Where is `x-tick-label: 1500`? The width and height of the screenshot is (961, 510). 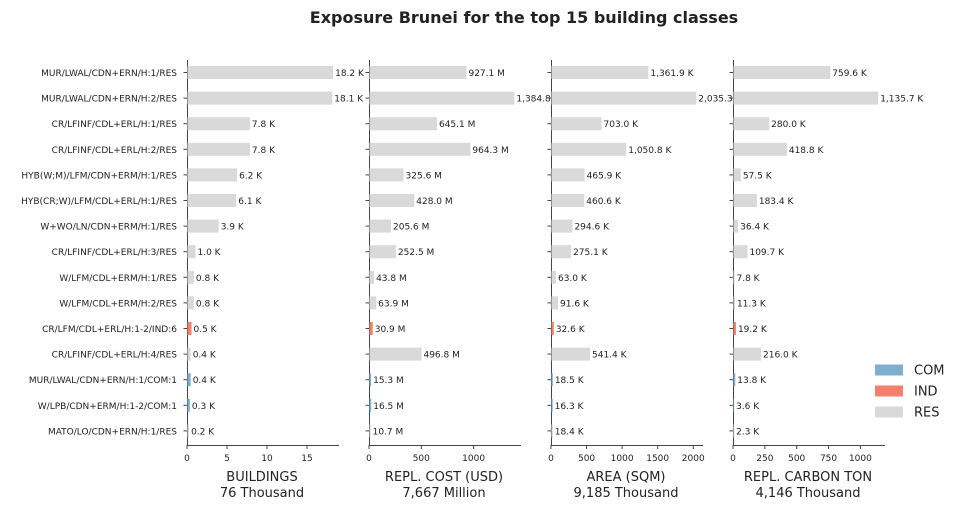
x-tick-label: 1500 is located at coordinates (657, 459).